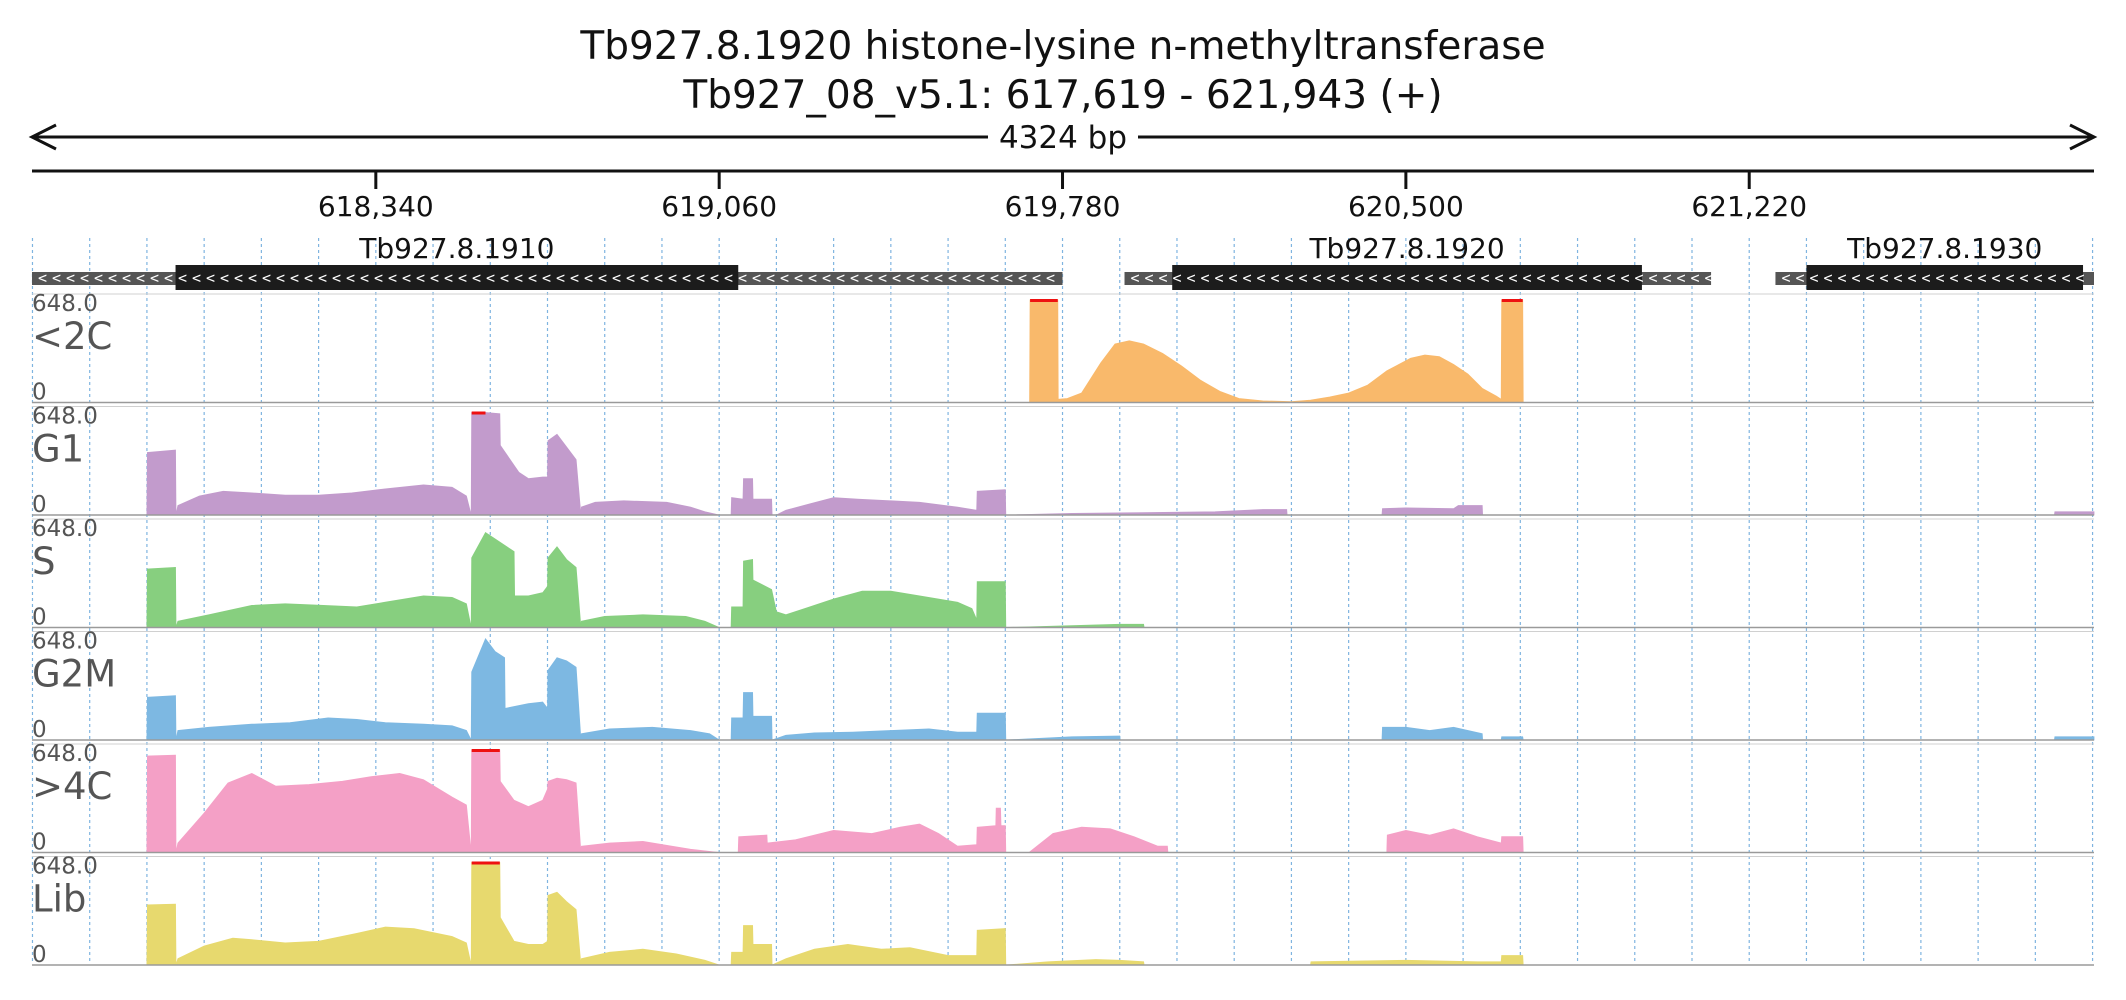 The image size is (2126, 1000). What do you see at coordinates (39, 843) in the screenshot?
I see `track-min-label: 0` at bounding box center [39, 843].